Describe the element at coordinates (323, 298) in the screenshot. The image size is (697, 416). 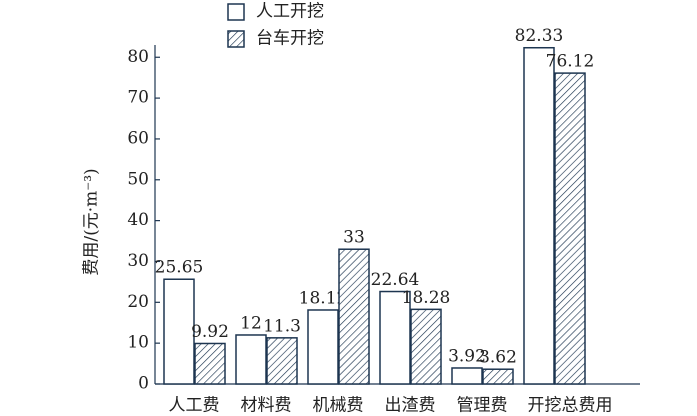
I see `value-label: 18.12` at that location.